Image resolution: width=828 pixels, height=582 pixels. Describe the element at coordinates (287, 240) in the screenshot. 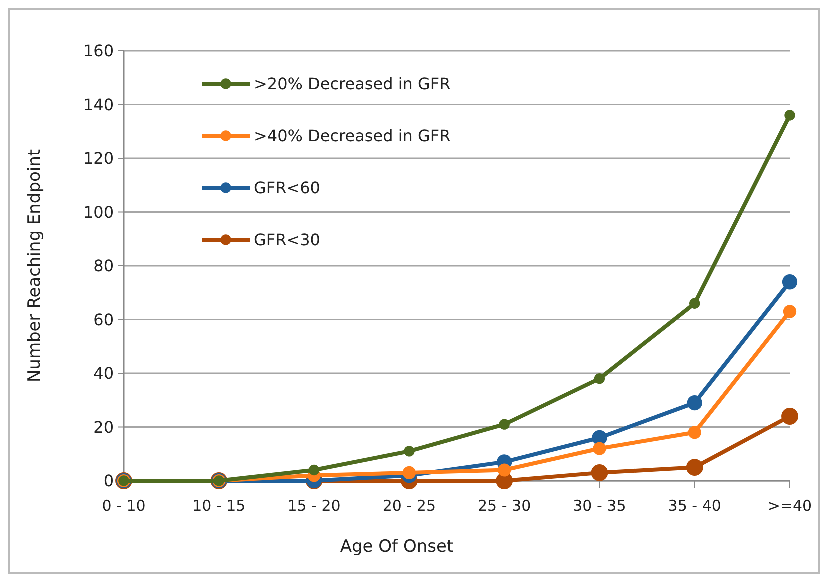

I see `legend-label: GFR<30` at that location.